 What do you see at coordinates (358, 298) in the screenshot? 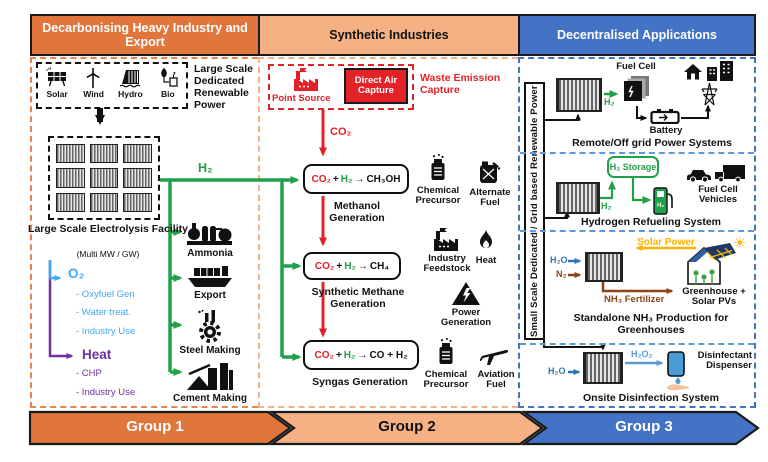
I see `methane-generation-label: Synthetic Methane Generation` at bounding box center [358, 298].